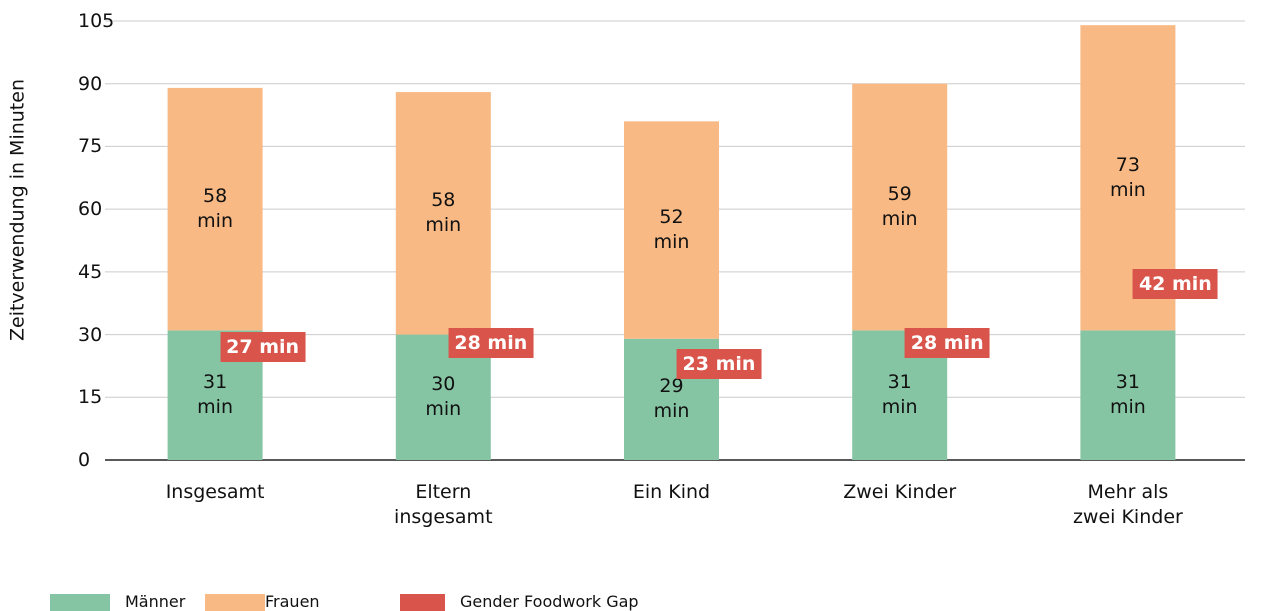 The image size is (1266, 611). Describe the element at coordinates (90, 334) in the screenshot. I see `y-tick-label: 30` at that location.